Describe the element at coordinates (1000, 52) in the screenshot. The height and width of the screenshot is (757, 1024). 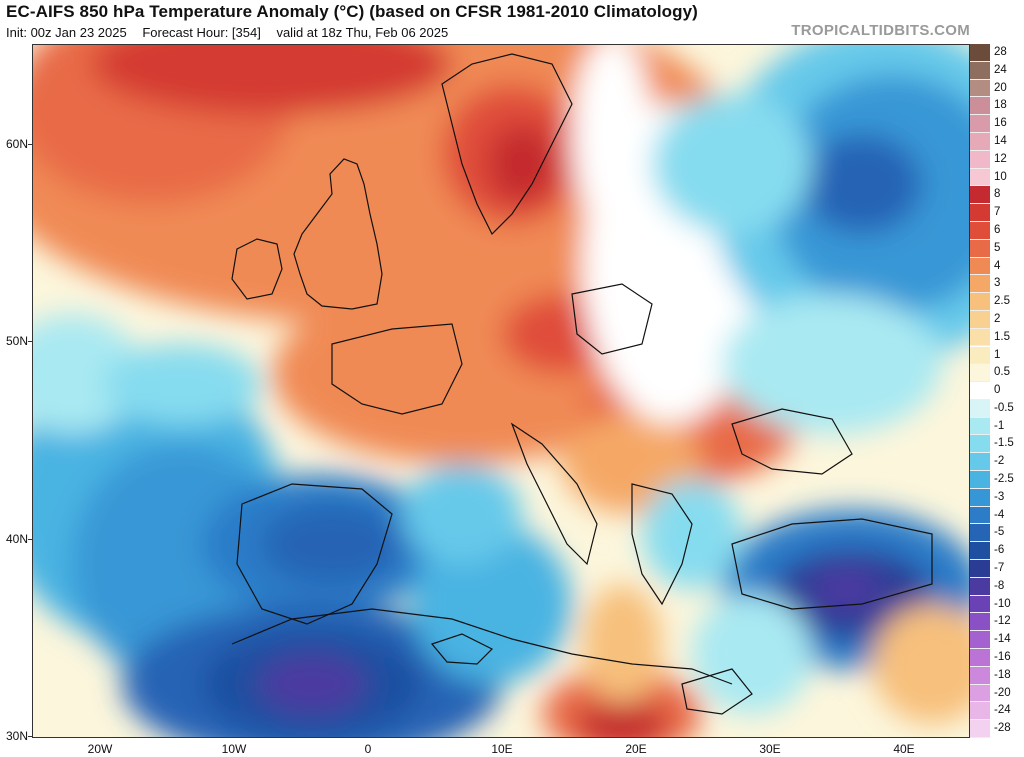
I see `legend-label: 28` at that location.